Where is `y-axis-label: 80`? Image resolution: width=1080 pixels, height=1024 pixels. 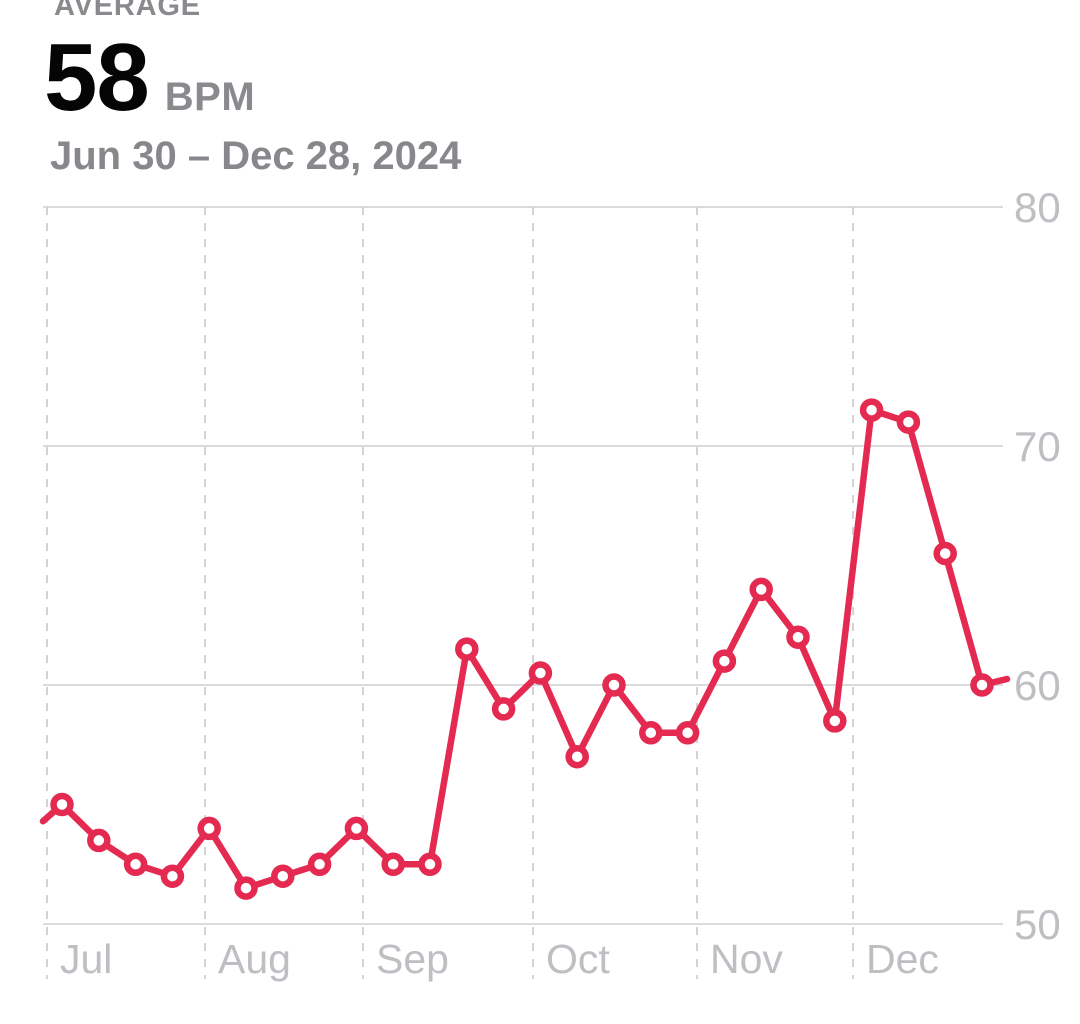 y-axis-label: 80 is located at coordinates (1037, 207).